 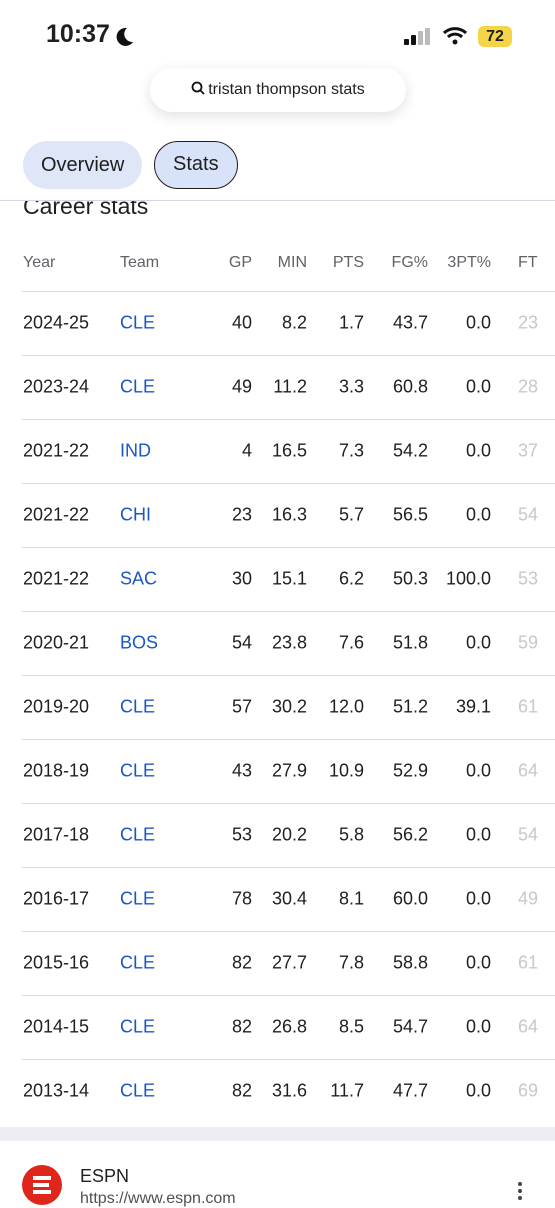 What do you see at coordinates (351, 450) in the screenshot?
I see `pts-cell: 7.3` at bounding box center [351, 450].